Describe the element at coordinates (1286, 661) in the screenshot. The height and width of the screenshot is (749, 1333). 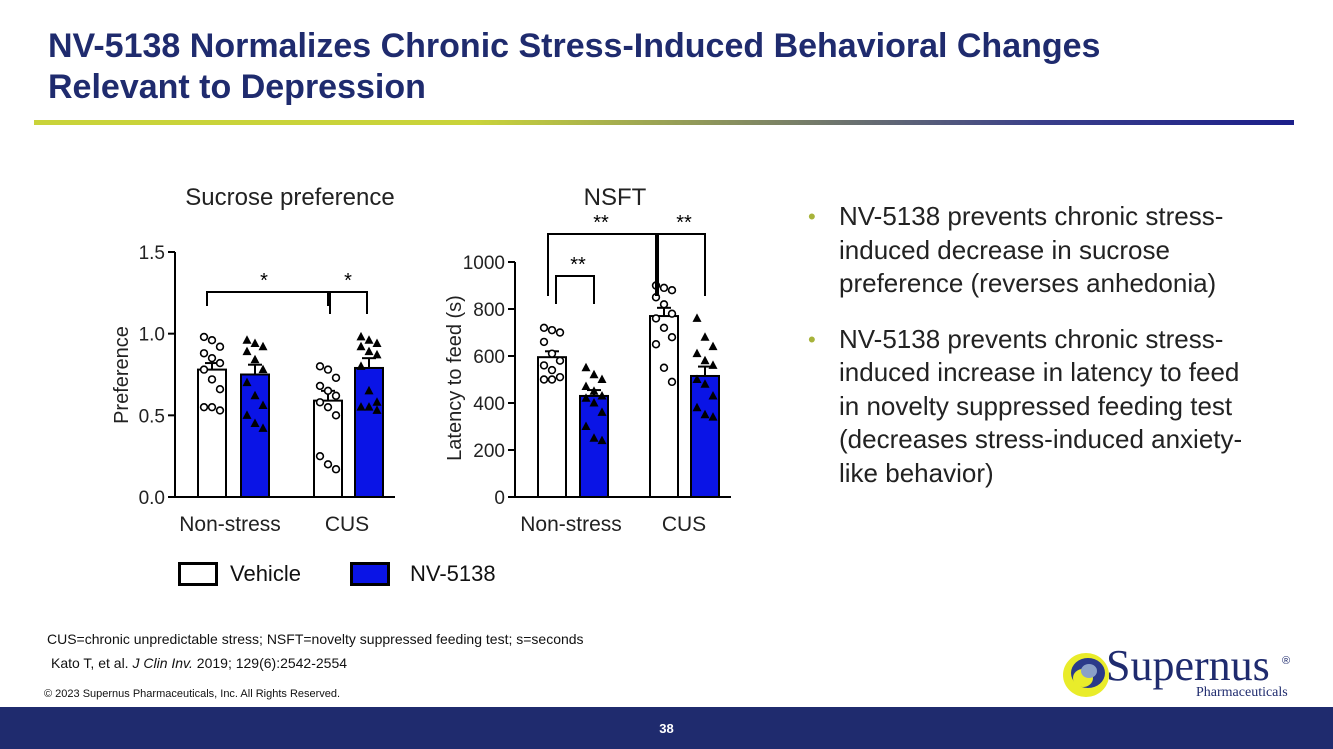
I see `logo-registered: ®` at that location.